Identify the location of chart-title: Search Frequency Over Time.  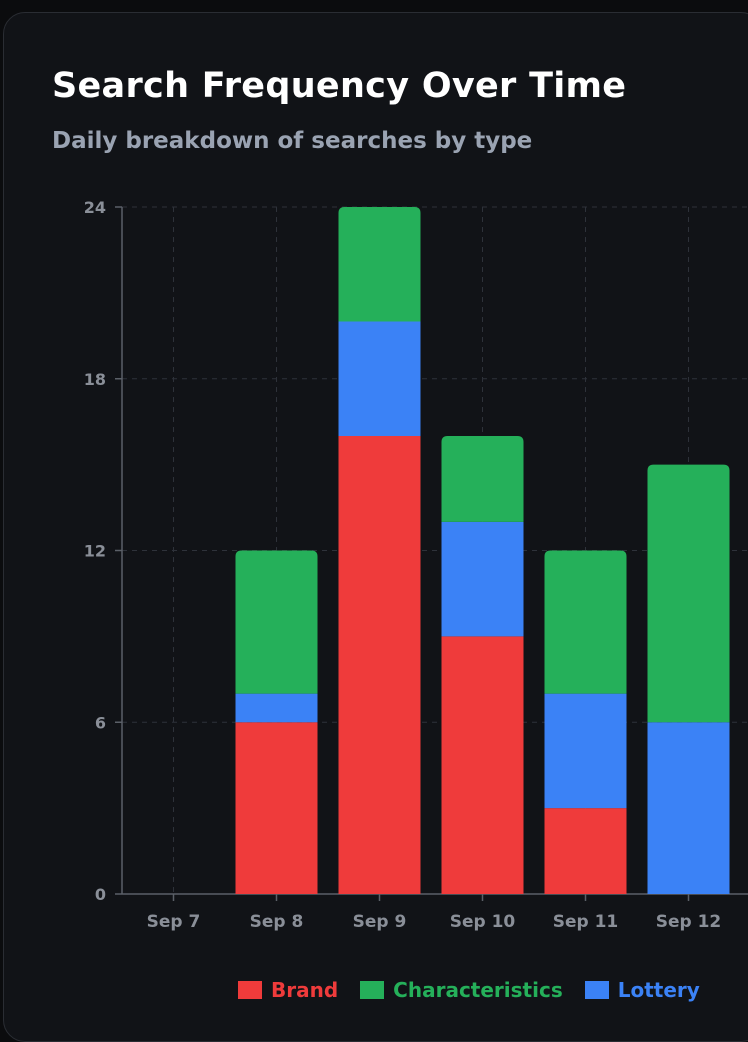
(339, 86).